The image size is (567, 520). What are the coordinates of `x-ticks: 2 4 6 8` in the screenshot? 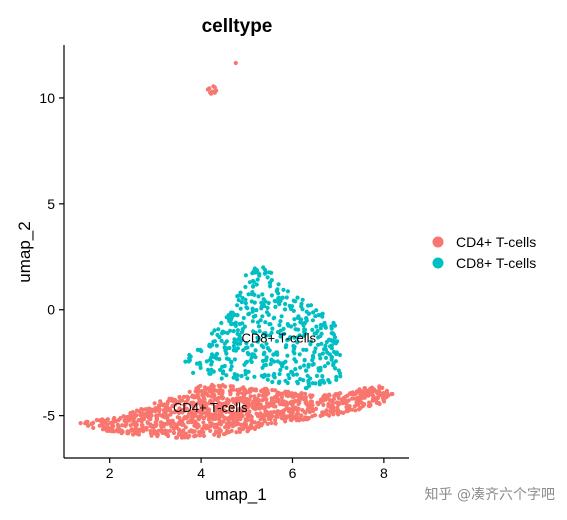 It's located at (247, 469).